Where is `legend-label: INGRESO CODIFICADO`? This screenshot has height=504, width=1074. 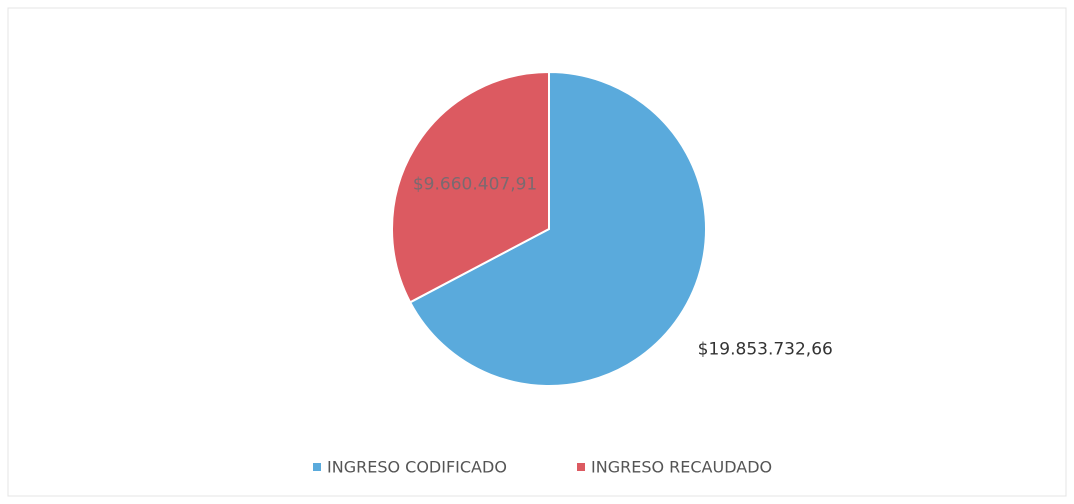 legend-label: INGRESO CODIFICADO is located at coordinates (417, 467).